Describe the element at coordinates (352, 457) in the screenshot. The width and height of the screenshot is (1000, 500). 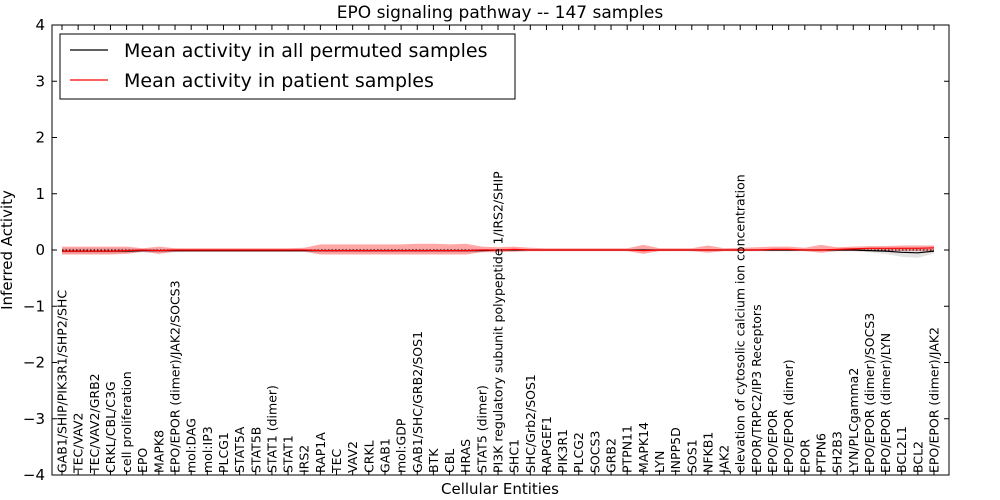
I see `x-tick-label: VAV2` at that location.